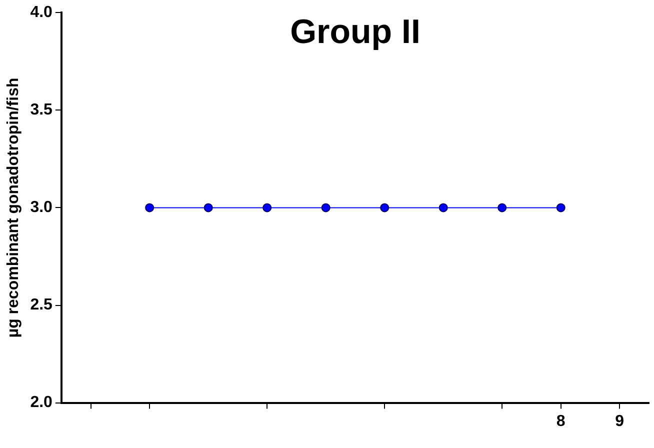  Describe the element at coordinates (561, 421) in the screenshot. I see `x-tick-label: 8` at that location.